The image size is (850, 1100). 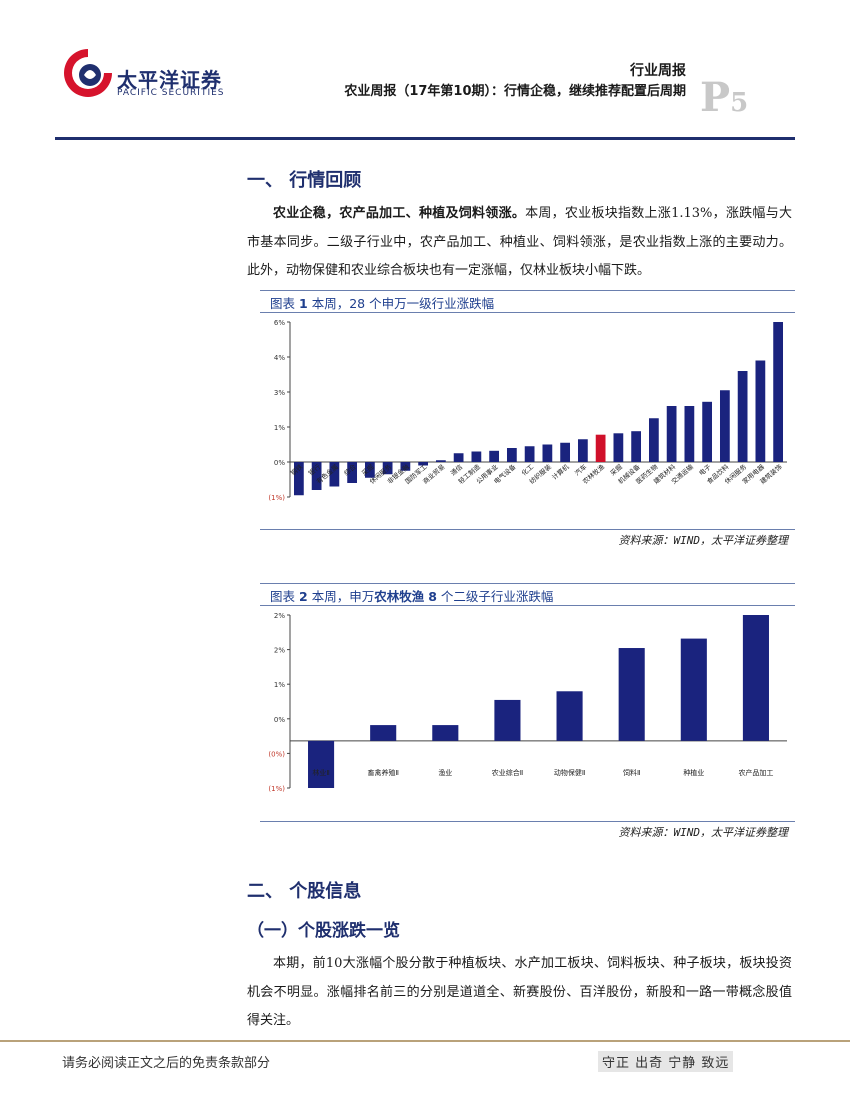 I want to click on report-title: 农业周报（17年第10期）：行情企稳，继续推荐配置后周期, so click(x=515, y=91).